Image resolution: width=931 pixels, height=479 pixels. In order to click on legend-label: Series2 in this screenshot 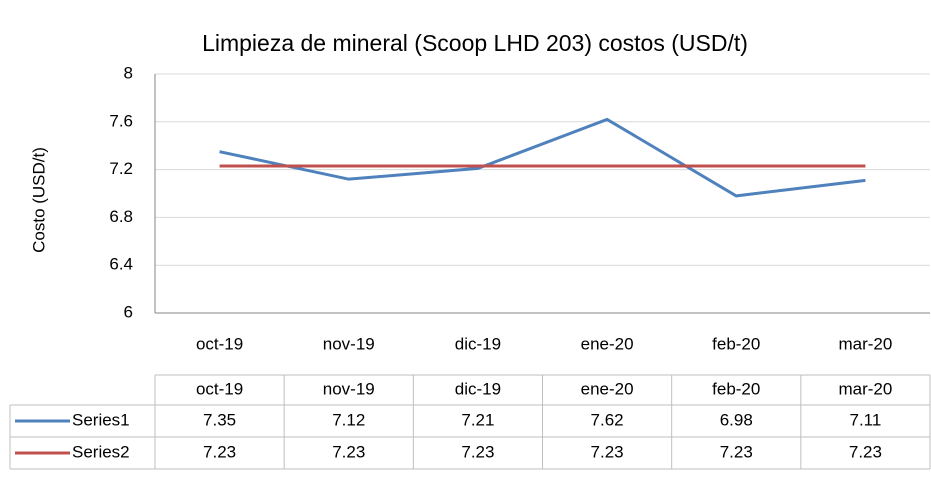, I will do `click(101, 451)`.